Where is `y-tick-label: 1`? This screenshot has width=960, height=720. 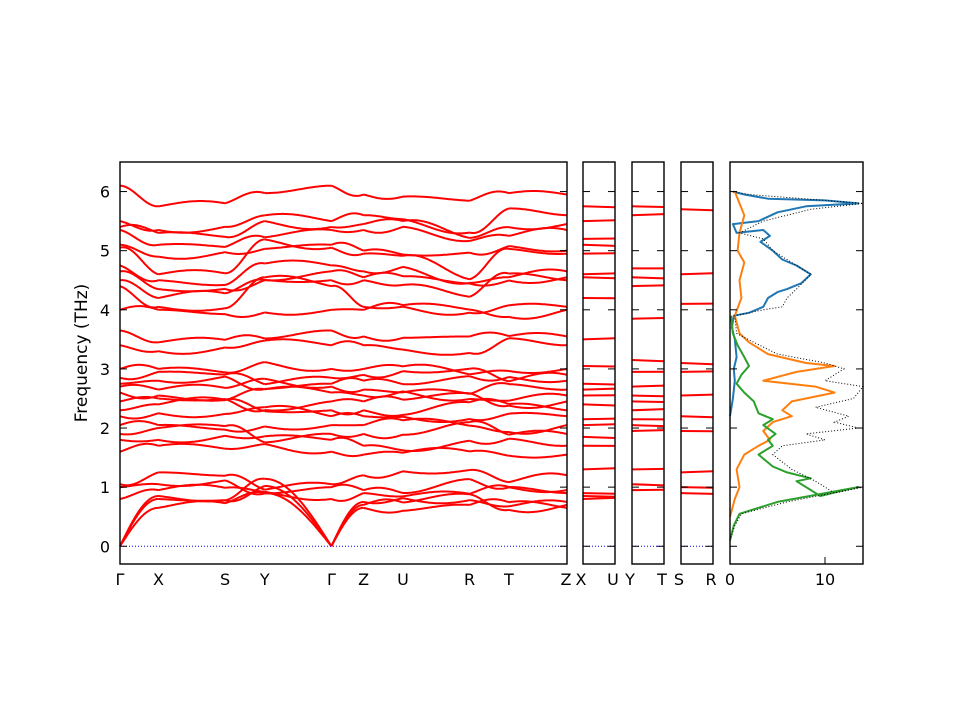 y-tick-label: 1 is located at coordinates (105, 487).